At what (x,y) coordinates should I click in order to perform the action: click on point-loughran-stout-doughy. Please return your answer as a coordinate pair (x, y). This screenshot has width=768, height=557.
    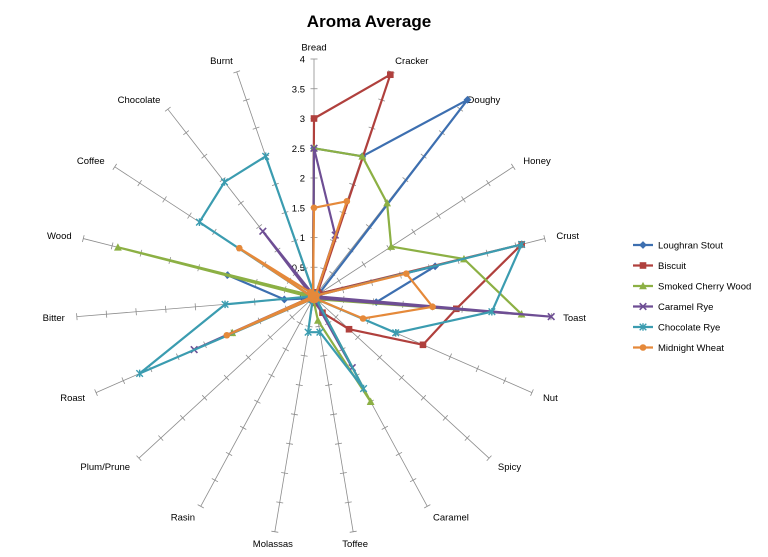
    Looking at the image, I should click on (467, 99).